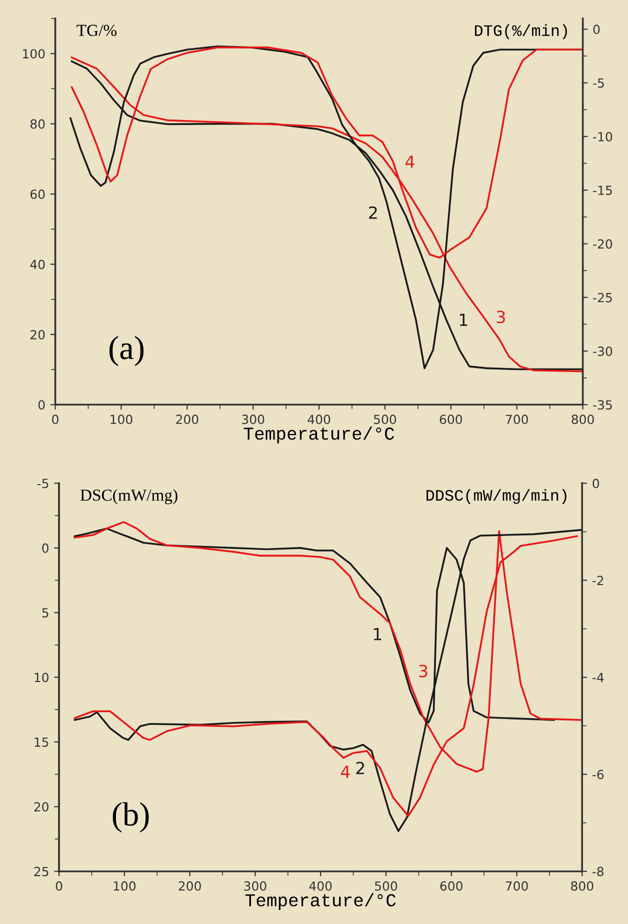 The width and height of the screenshot is (628, 924). What do you see at coordinates (41, 677) in the screenshot?
I see `y-tick-label: 10` at bounding box center [41, 677].